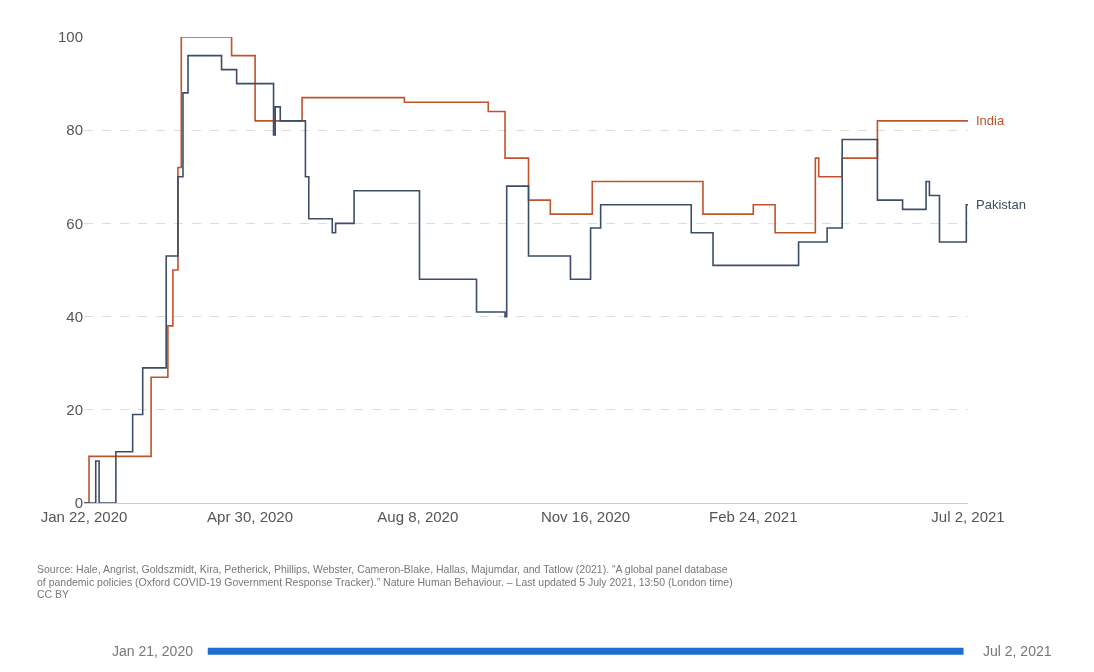 The width and height of the screenshot is (1094, 672). Describe the element at coordinates (385, 582) in the screenshot. I see `text: of pandemic policies (Oxford COVID-19 Government Response Tracker).” Nature Human Behaviour. – Last updated 5 July 2021, 13:50 (London time)` at that location.